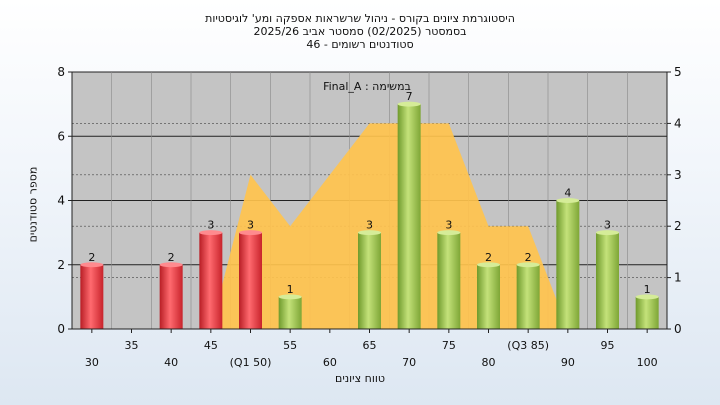  I want to click on y-tick-label-2: 2, so click(61, 265).